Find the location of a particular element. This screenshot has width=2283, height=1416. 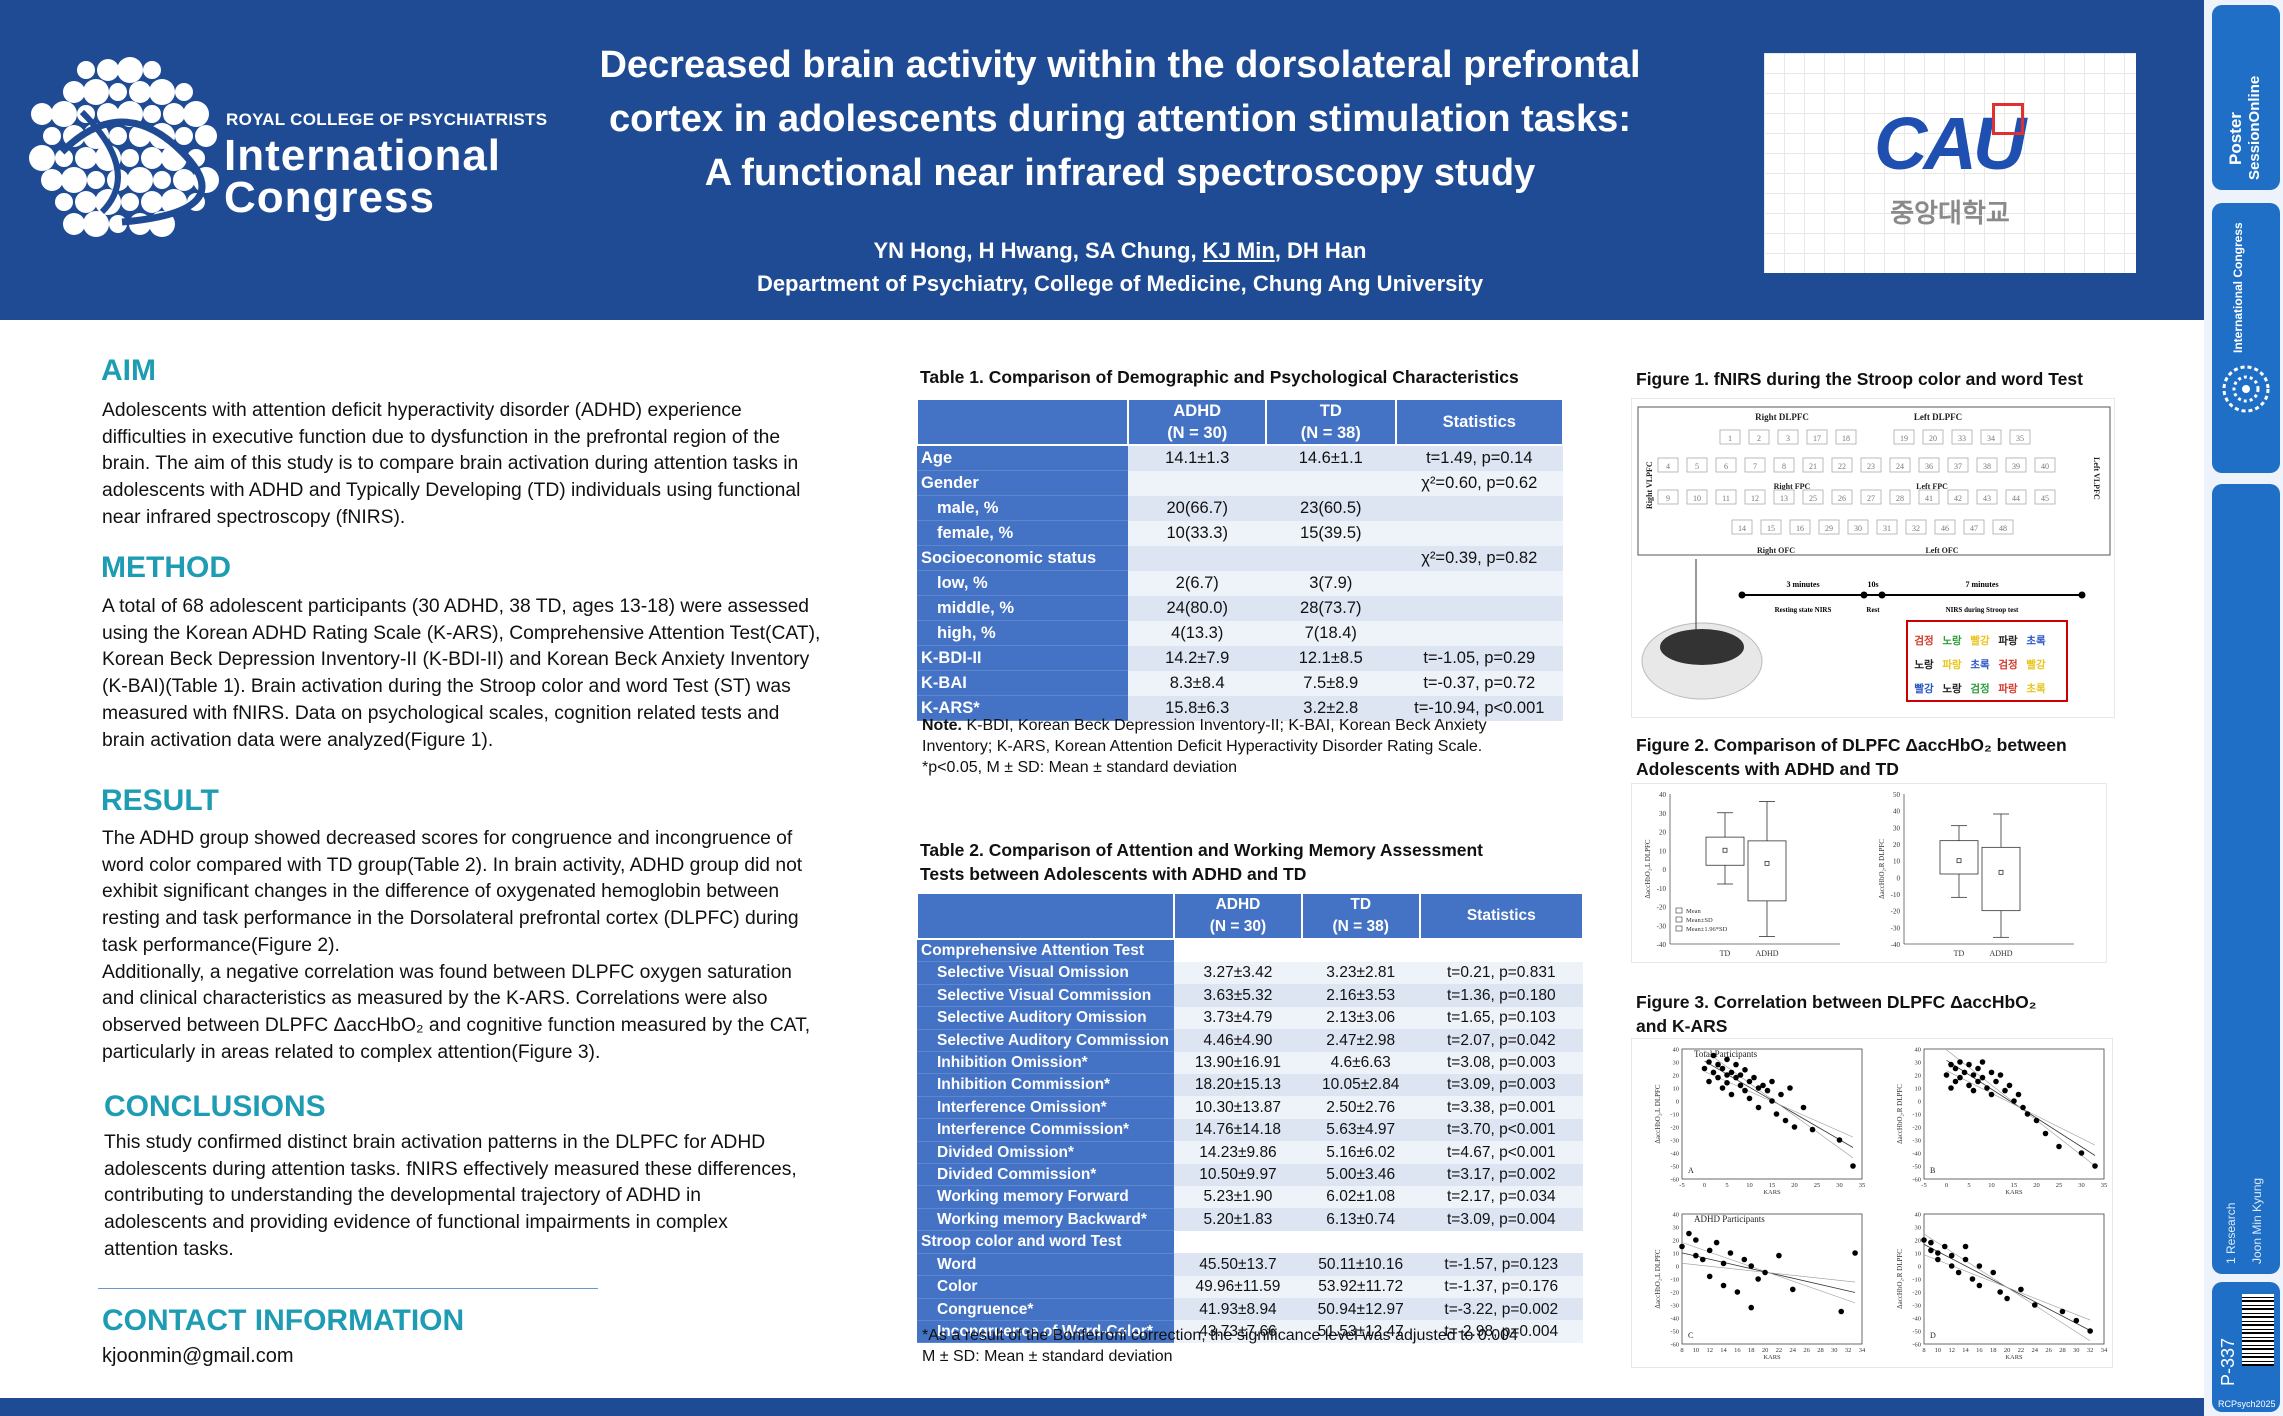

x-tick-label: 12 is located at coordinates (1709, 1350).